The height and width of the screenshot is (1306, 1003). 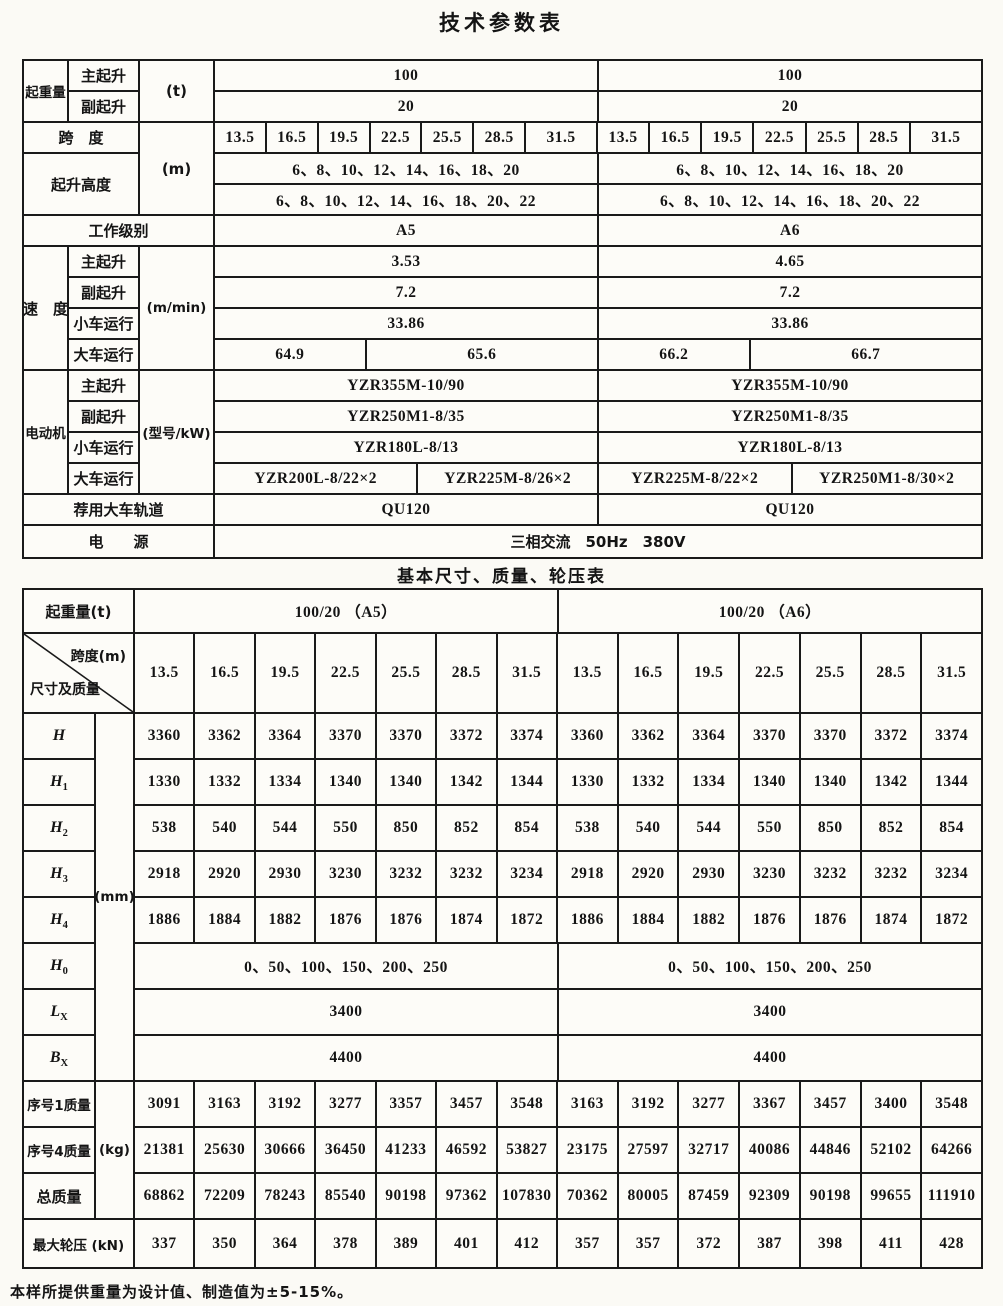 I want to click on dim-H1-right: 1330 1332 1334 1340 1340 1342 1344, so click(x=770, y=783).